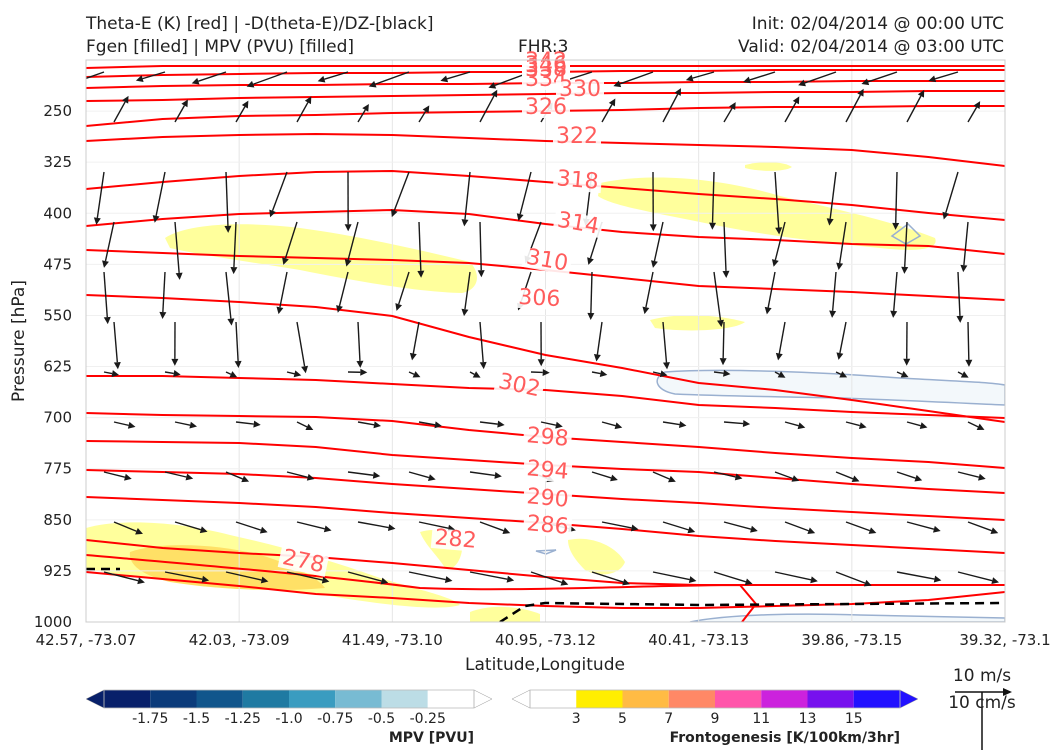 The height and width of the screenshot is (750, 1050). What do you see at coordinates (580, 89) in the screenshot?
I see `theta-e-label: 330` at bounding box center [580, 89].